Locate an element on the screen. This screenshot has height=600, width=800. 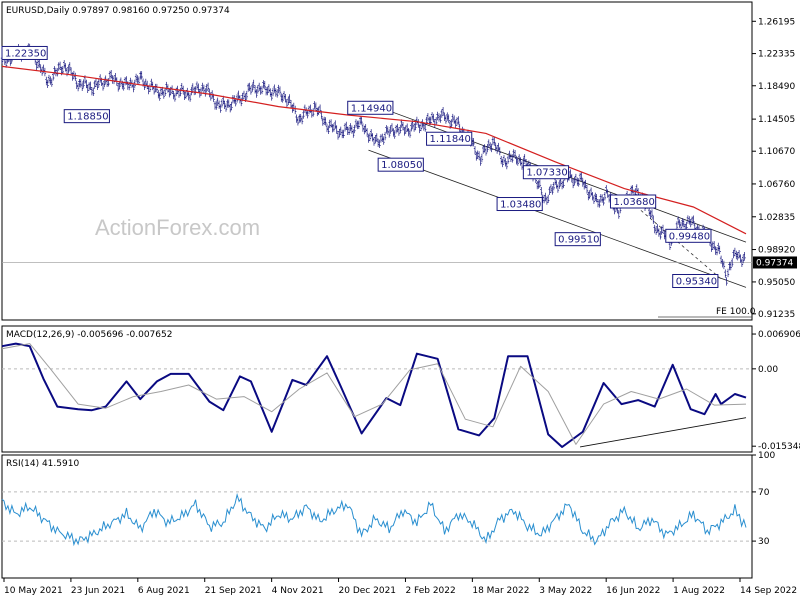
last-price-label: 0.97374 is located at coordinates (774, 263).